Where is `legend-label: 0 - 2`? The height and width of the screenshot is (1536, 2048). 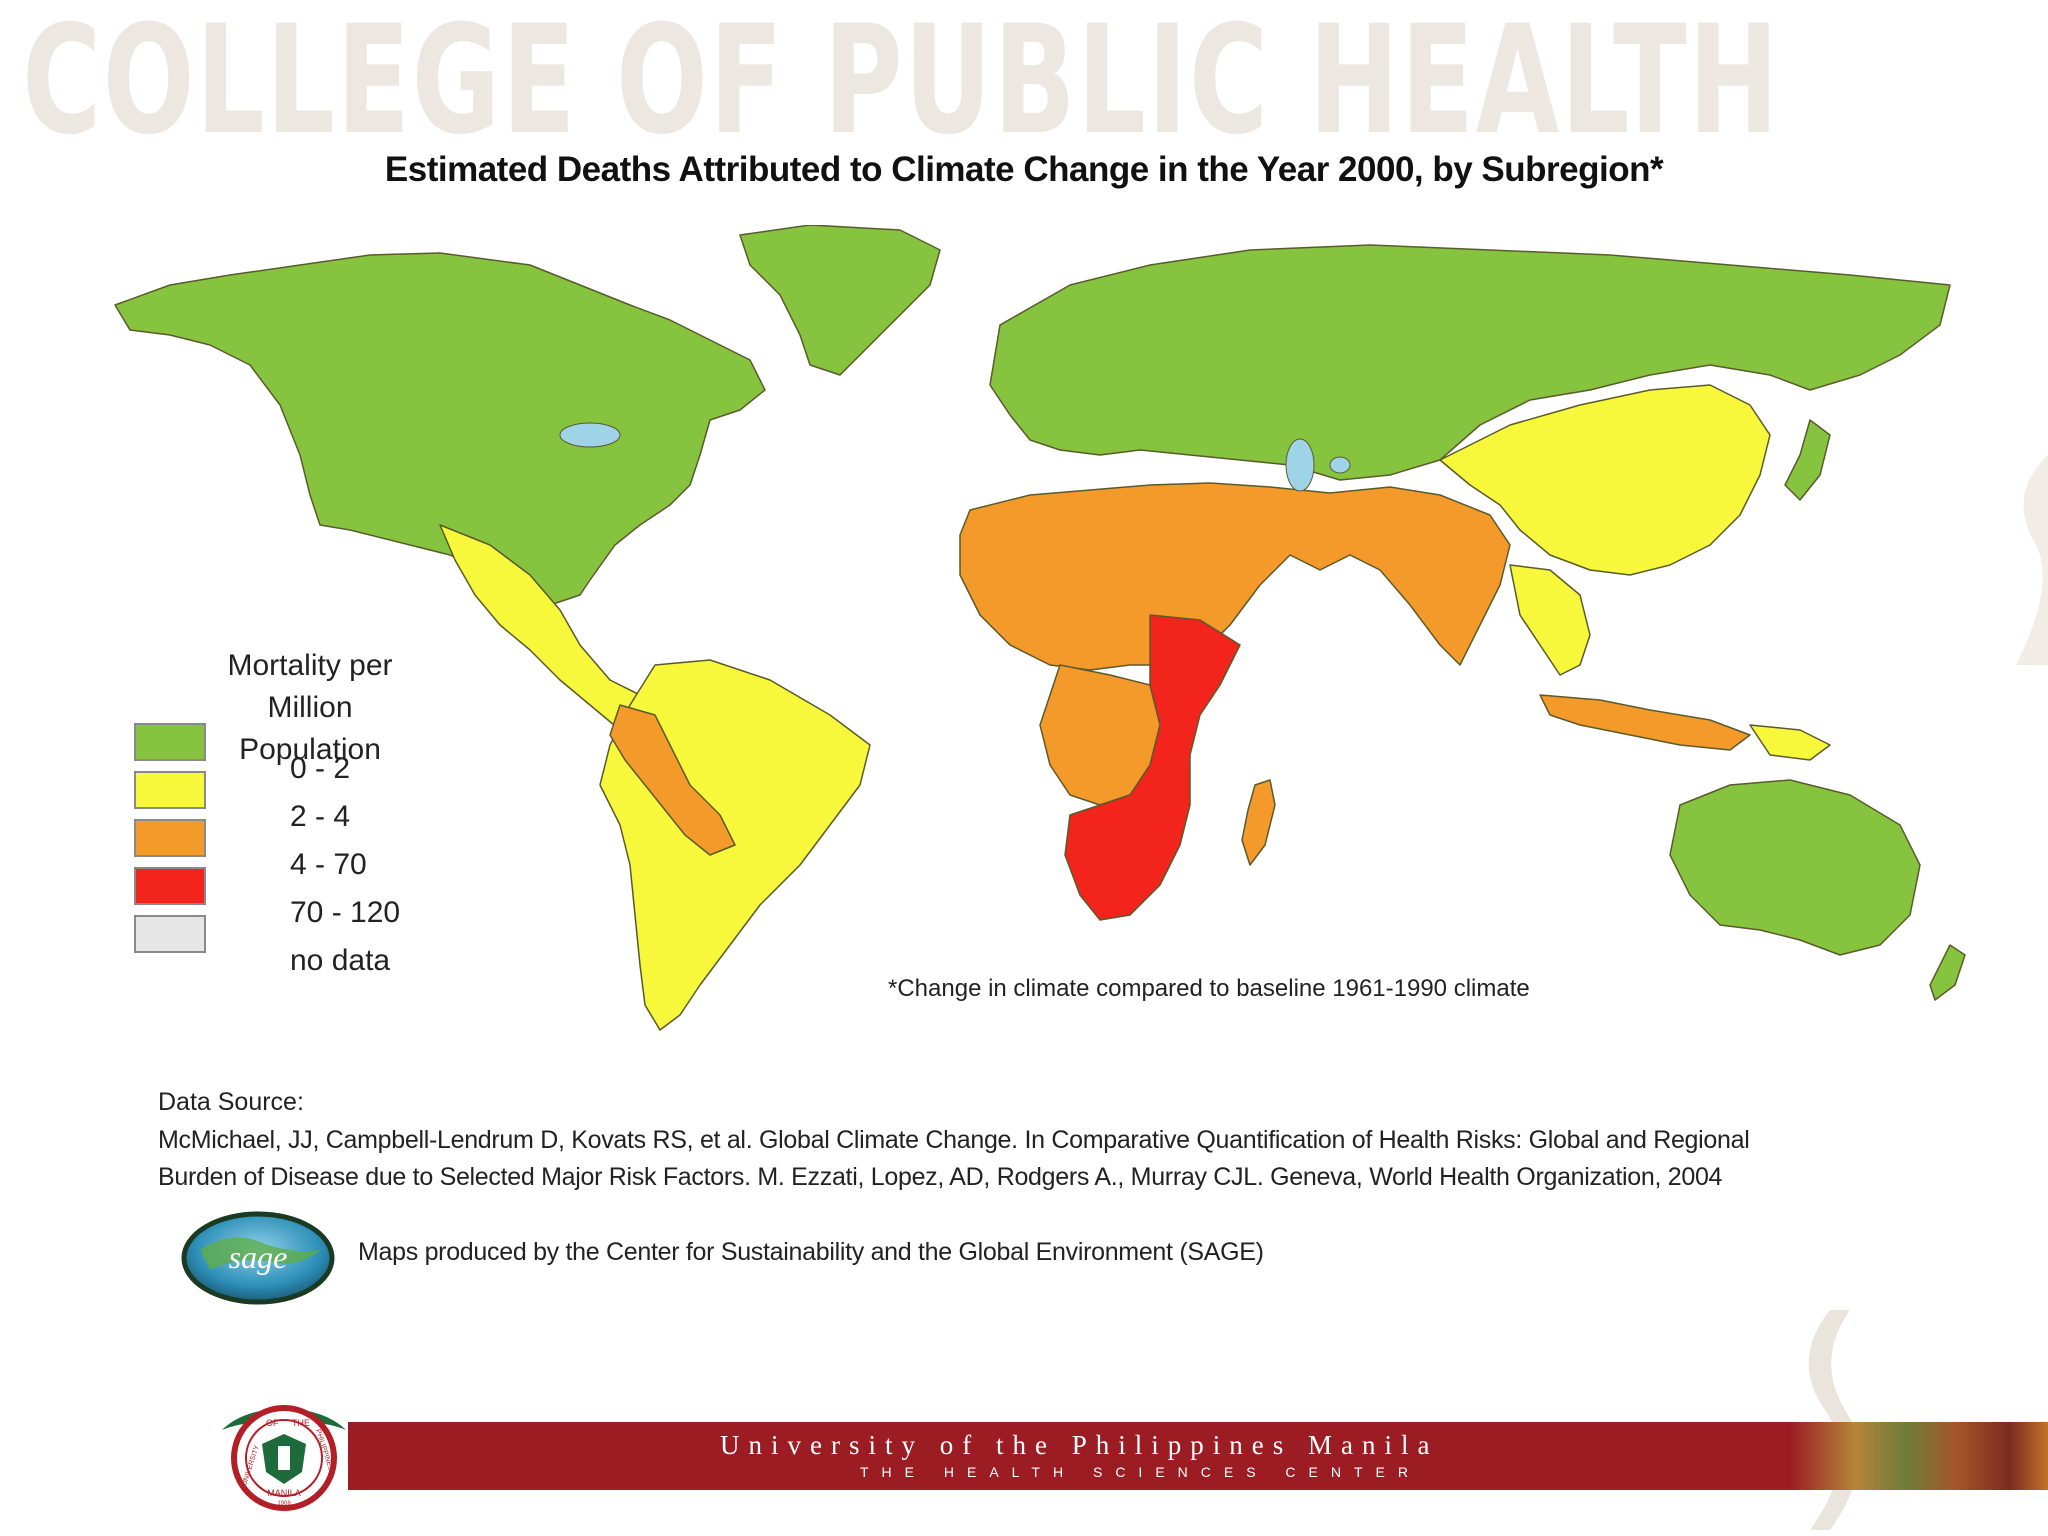 legend-label: 0 - 2 is located at coordinates (320, 768).